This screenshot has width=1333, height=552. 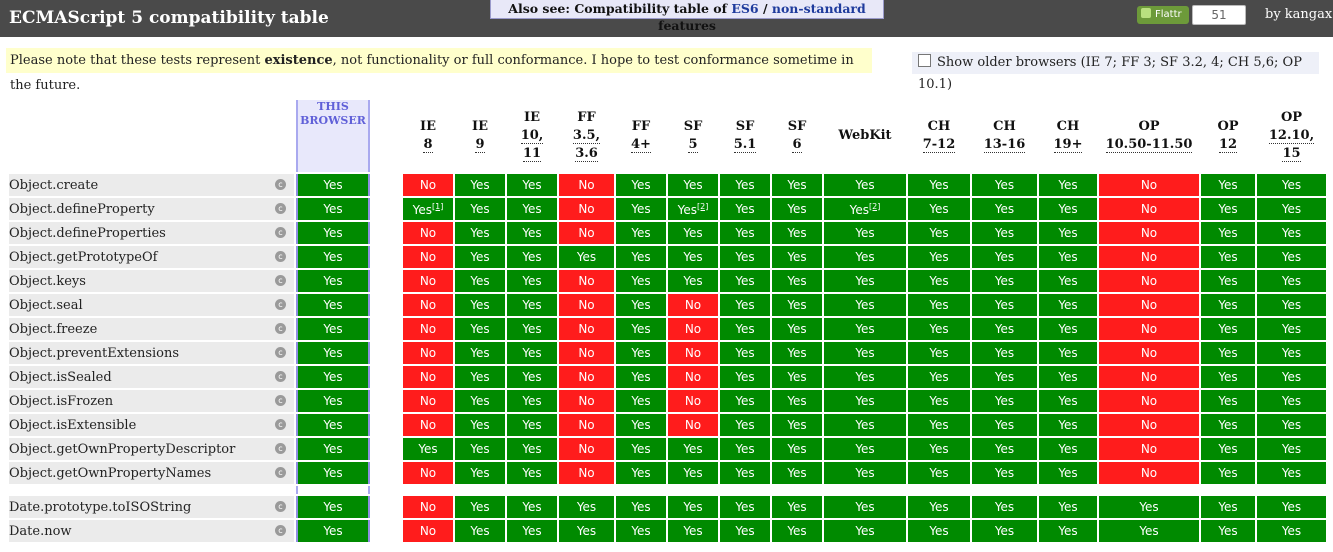 What do you see at coordinates (693, 136) in the screenshot?
I see `column-header-sf5: SF 5` at bounding box center [693, 136].